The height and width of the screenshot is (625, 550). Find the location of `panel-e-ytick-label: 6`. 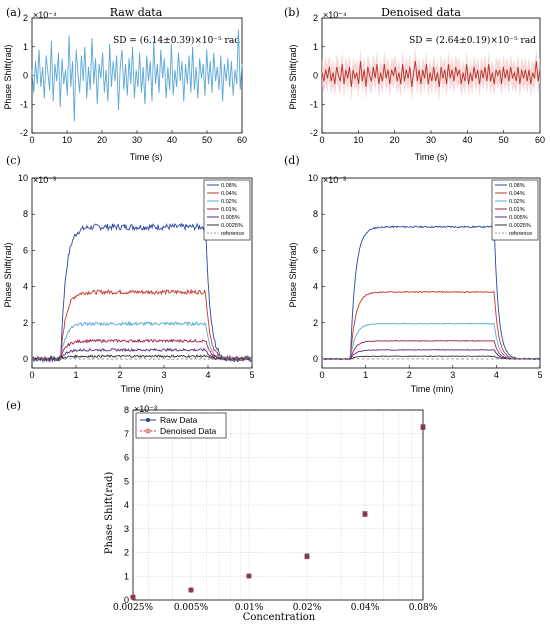

panel-e-ytick-label: 6 is located at coordinates (126, 458).